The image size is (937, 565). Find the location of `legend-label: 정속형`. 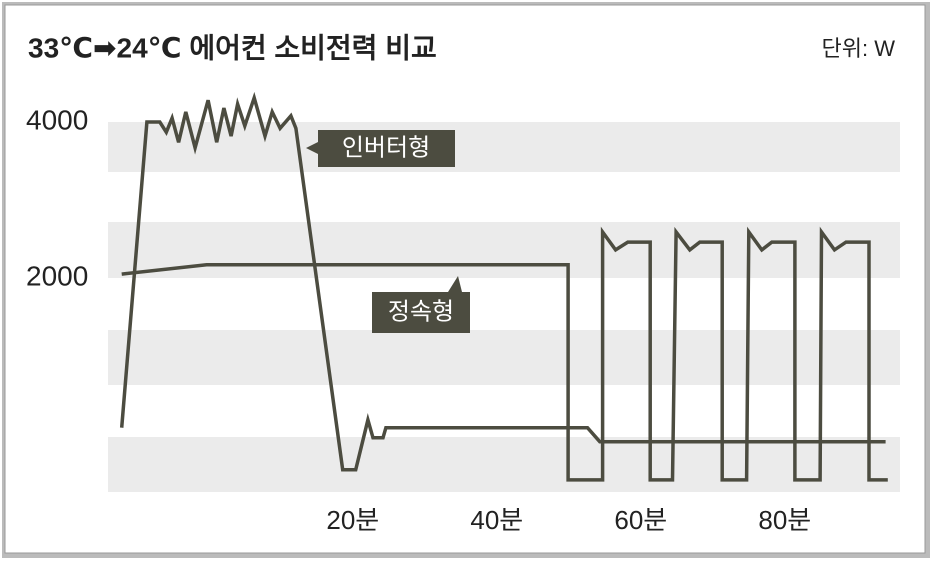

legend-label: 정속형 is located at coordinates (421, 311).